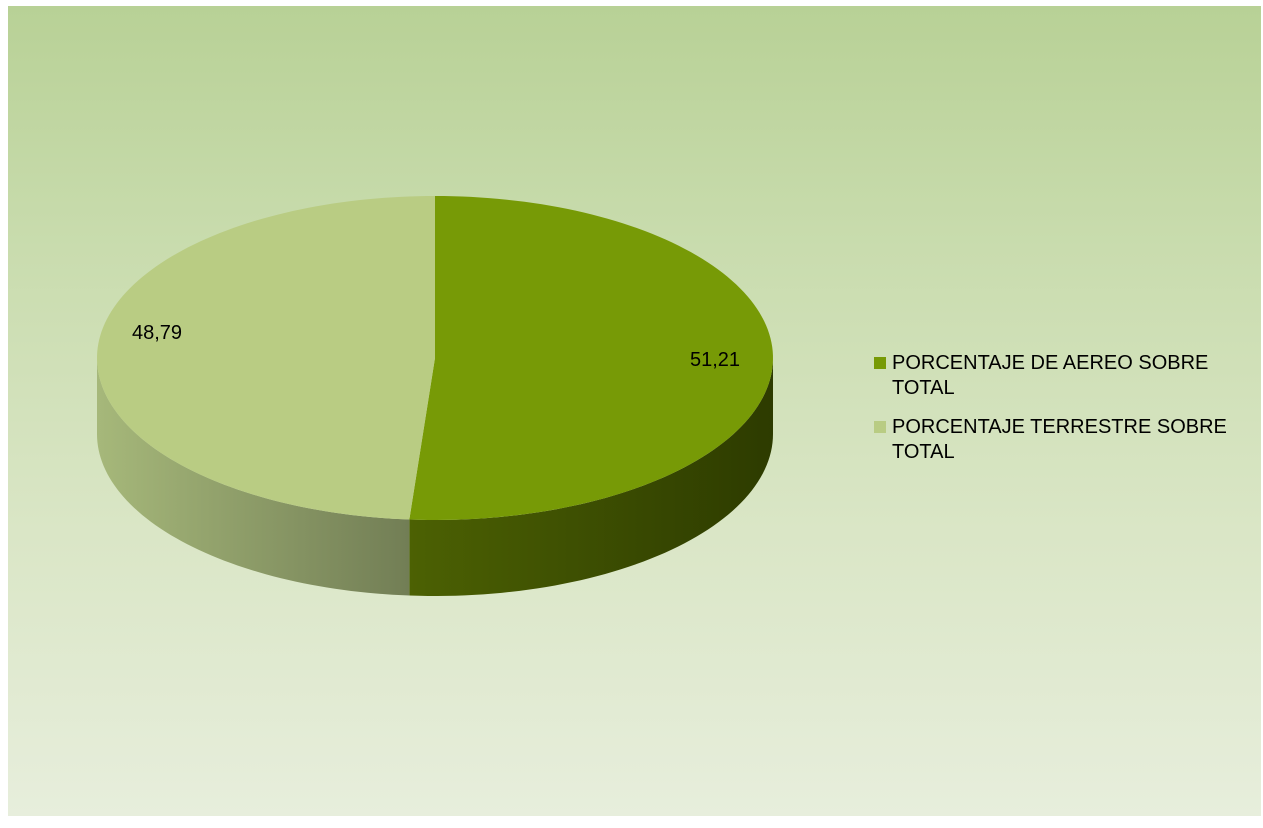  I want to click on legend-label-aereo: PORCENTAJE DE AEREO SOBRE TOTAL, so click(1050, 375).